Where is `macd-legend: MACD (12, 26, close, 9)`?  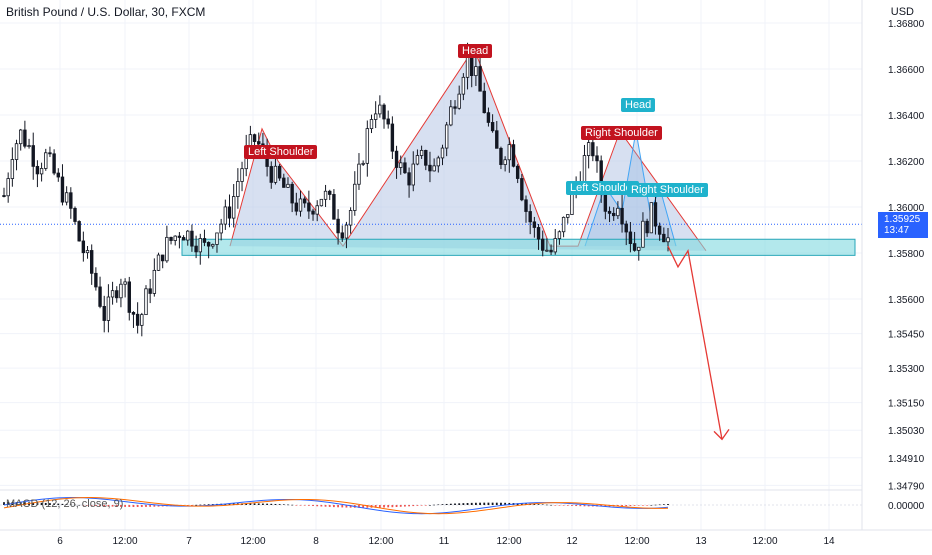
macd-legend: MACD (12, 26, close, 9) is located at coordinates (65, 504).